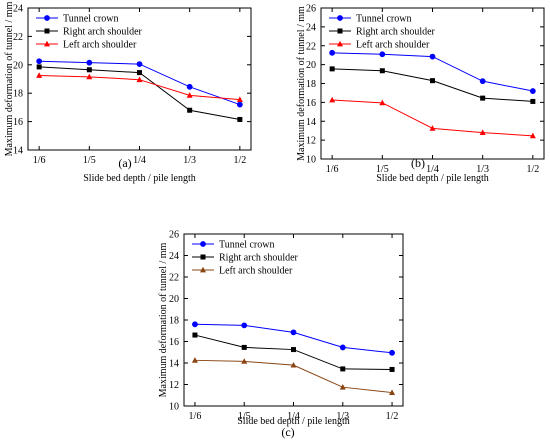 This screenshot has width=550, height=446. I want to click on series-line, so click(140, 83).